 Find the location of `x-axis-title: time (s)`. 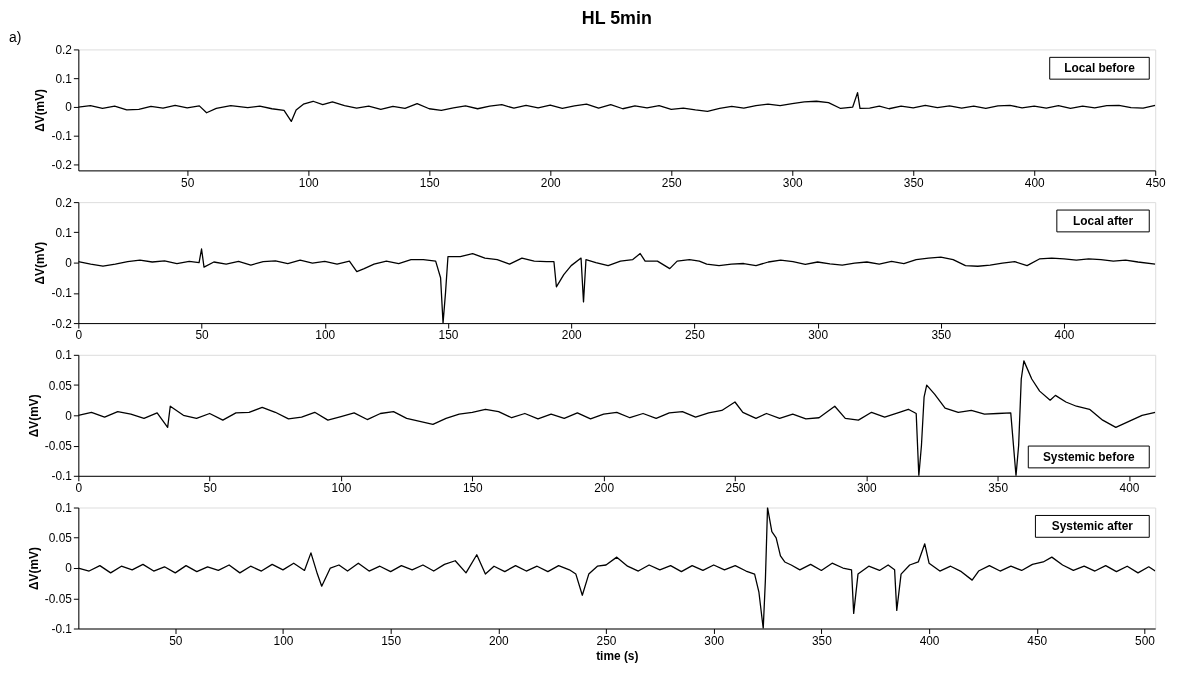

x-axis-title: time (s) is located at coordinates (617, 655).